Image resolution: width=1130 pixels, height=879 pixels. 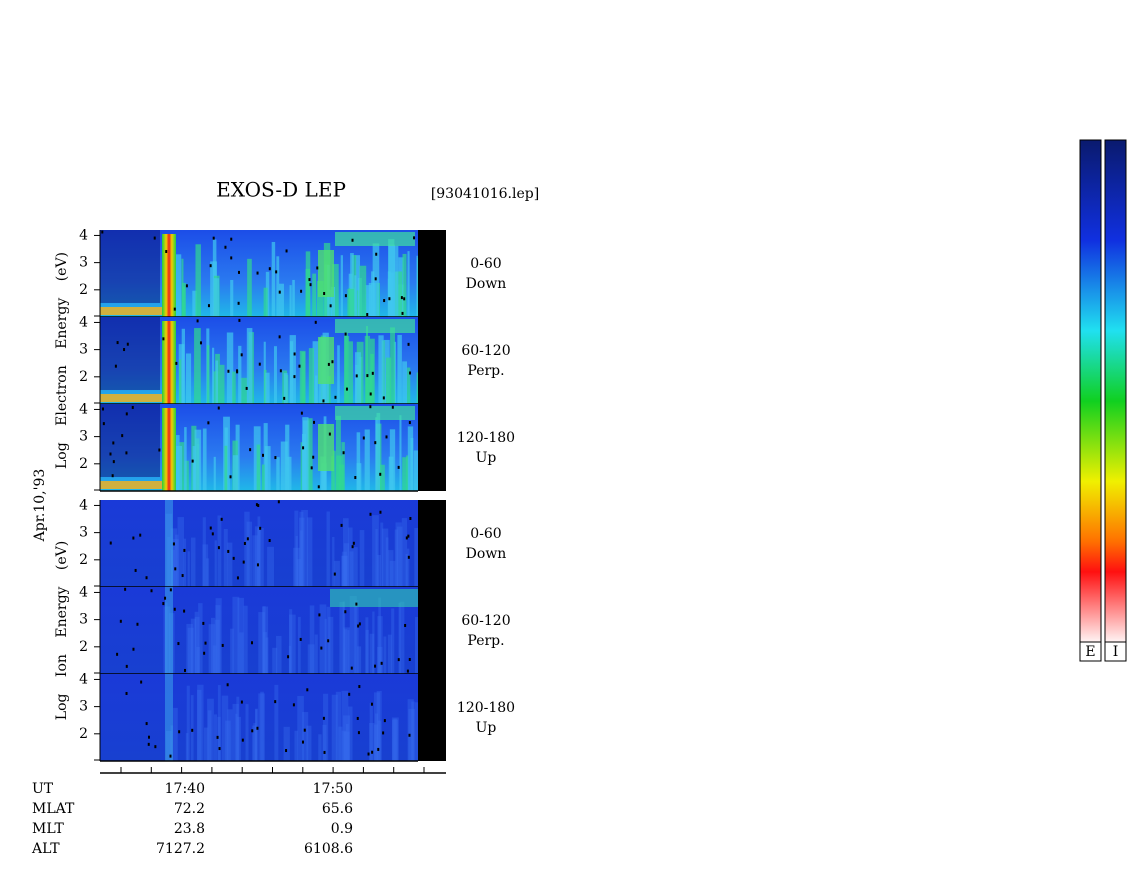 I want to click on color-bar-label-box, so click(x=1090, y=651).